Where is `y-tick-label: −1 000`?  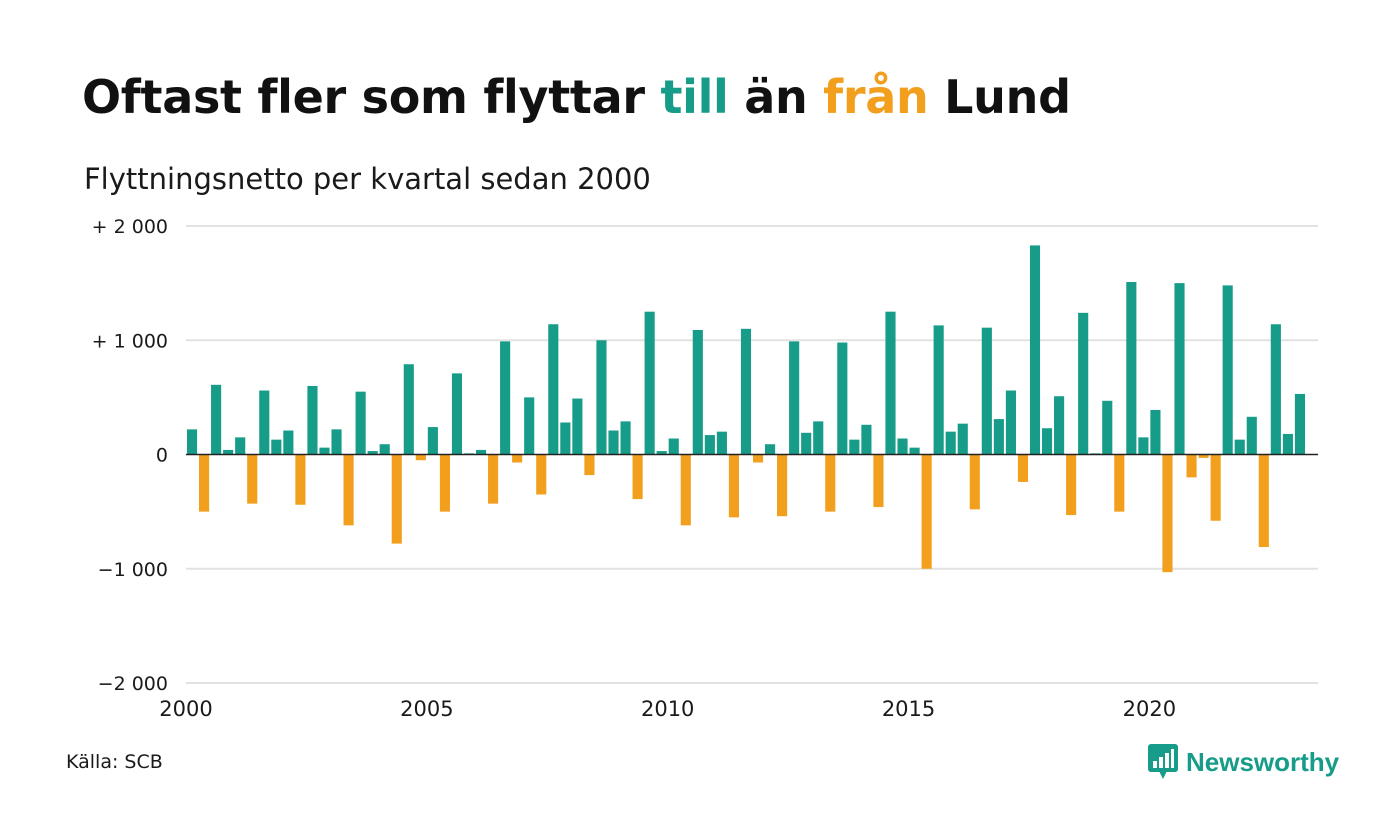
y-tick-label: −1 000 is located at coordinates (133, 570).